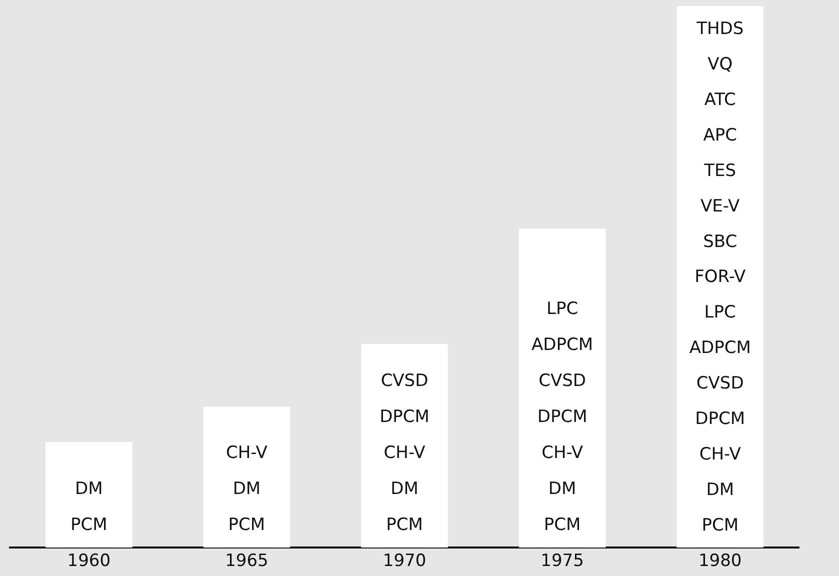 The width and height of the screenshot is (839, 576). I want to click on text: THDS VQ ATC APC TES VE-V SBC FOR-V LPC ADPCM CVSD DPCM CH-V DM PCM, so click(720, 277).